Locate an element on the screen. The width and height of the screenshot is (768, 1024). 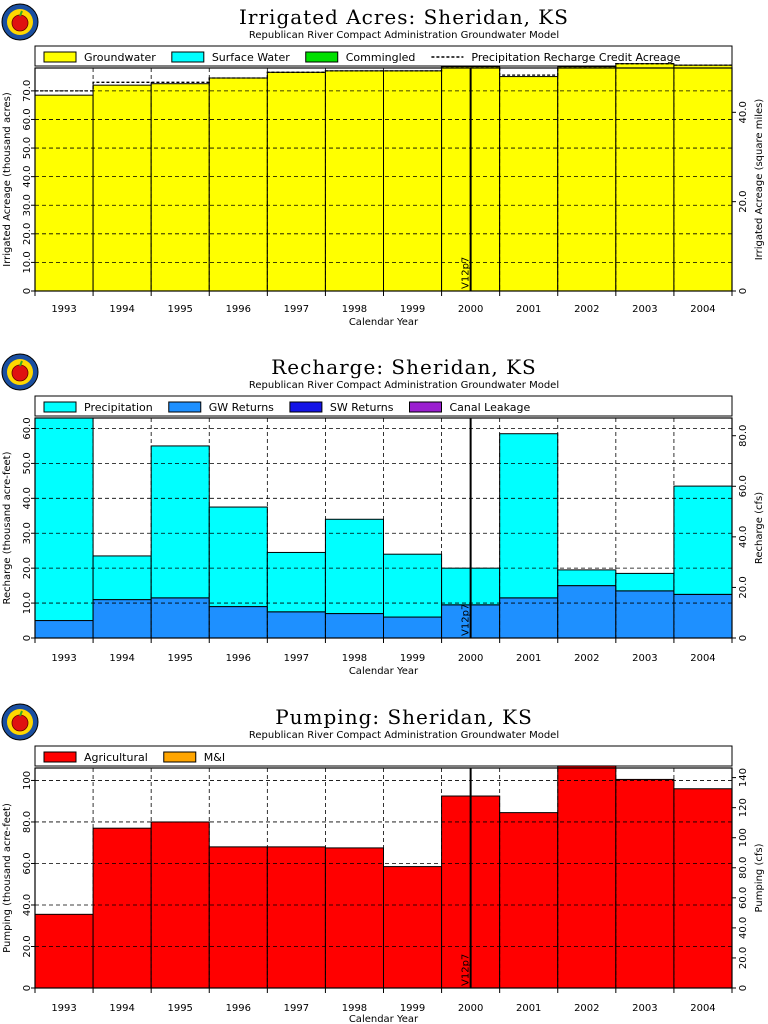
bar-gw-returns-2003 is located at coordinates (645, 614).